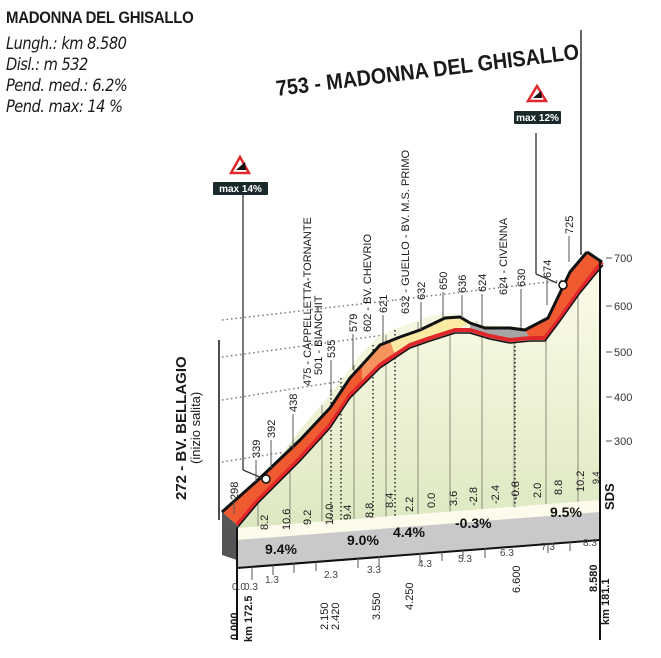  I want to click on place-label-guello: 632 - GUELLO - BV. M.S. PRIMO, so click(406, 232).